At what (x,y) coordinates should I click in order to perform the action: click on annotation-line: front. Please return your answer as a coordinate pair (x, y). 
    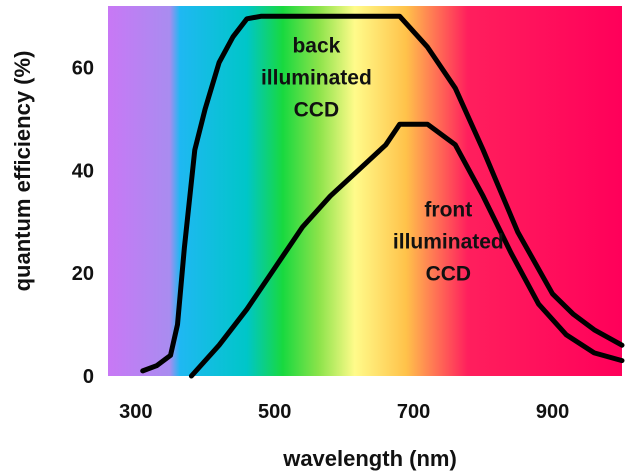
    Looking at the image, I should click on (448, 210).